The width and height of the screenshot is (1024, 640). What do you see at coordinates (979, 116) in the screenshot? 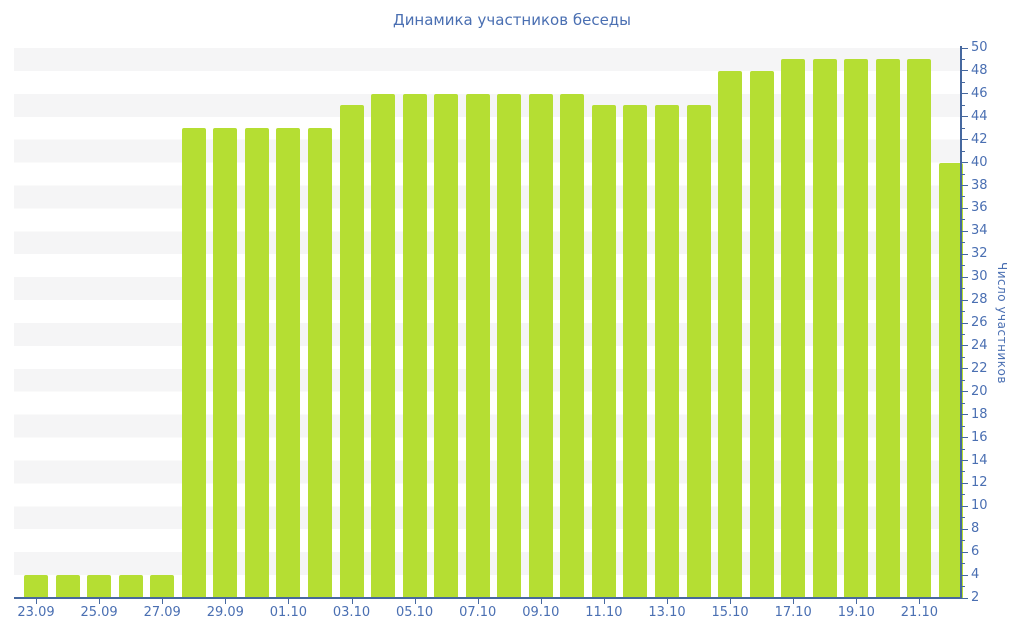
I see `y-tick-label: 44` at bounding box center [979, 116].